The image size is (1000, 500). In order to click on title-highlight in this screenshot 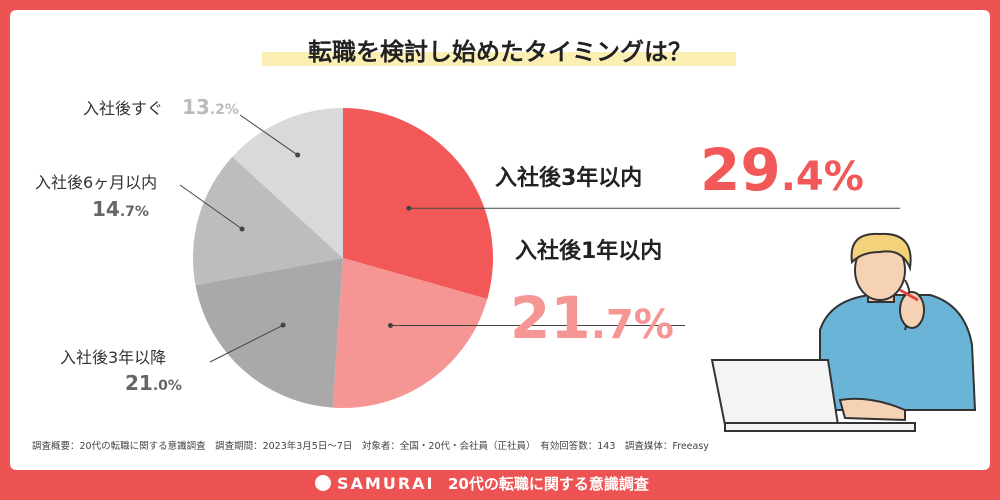, I will do `click(499, 59)`.